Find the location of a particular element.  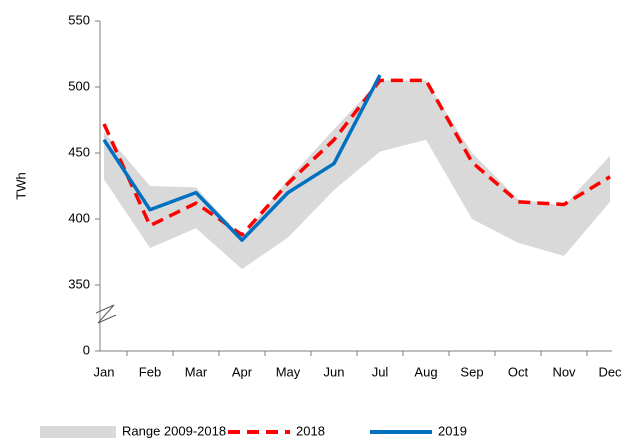

legend-label: 2019 is located at coordinates (452, 430).